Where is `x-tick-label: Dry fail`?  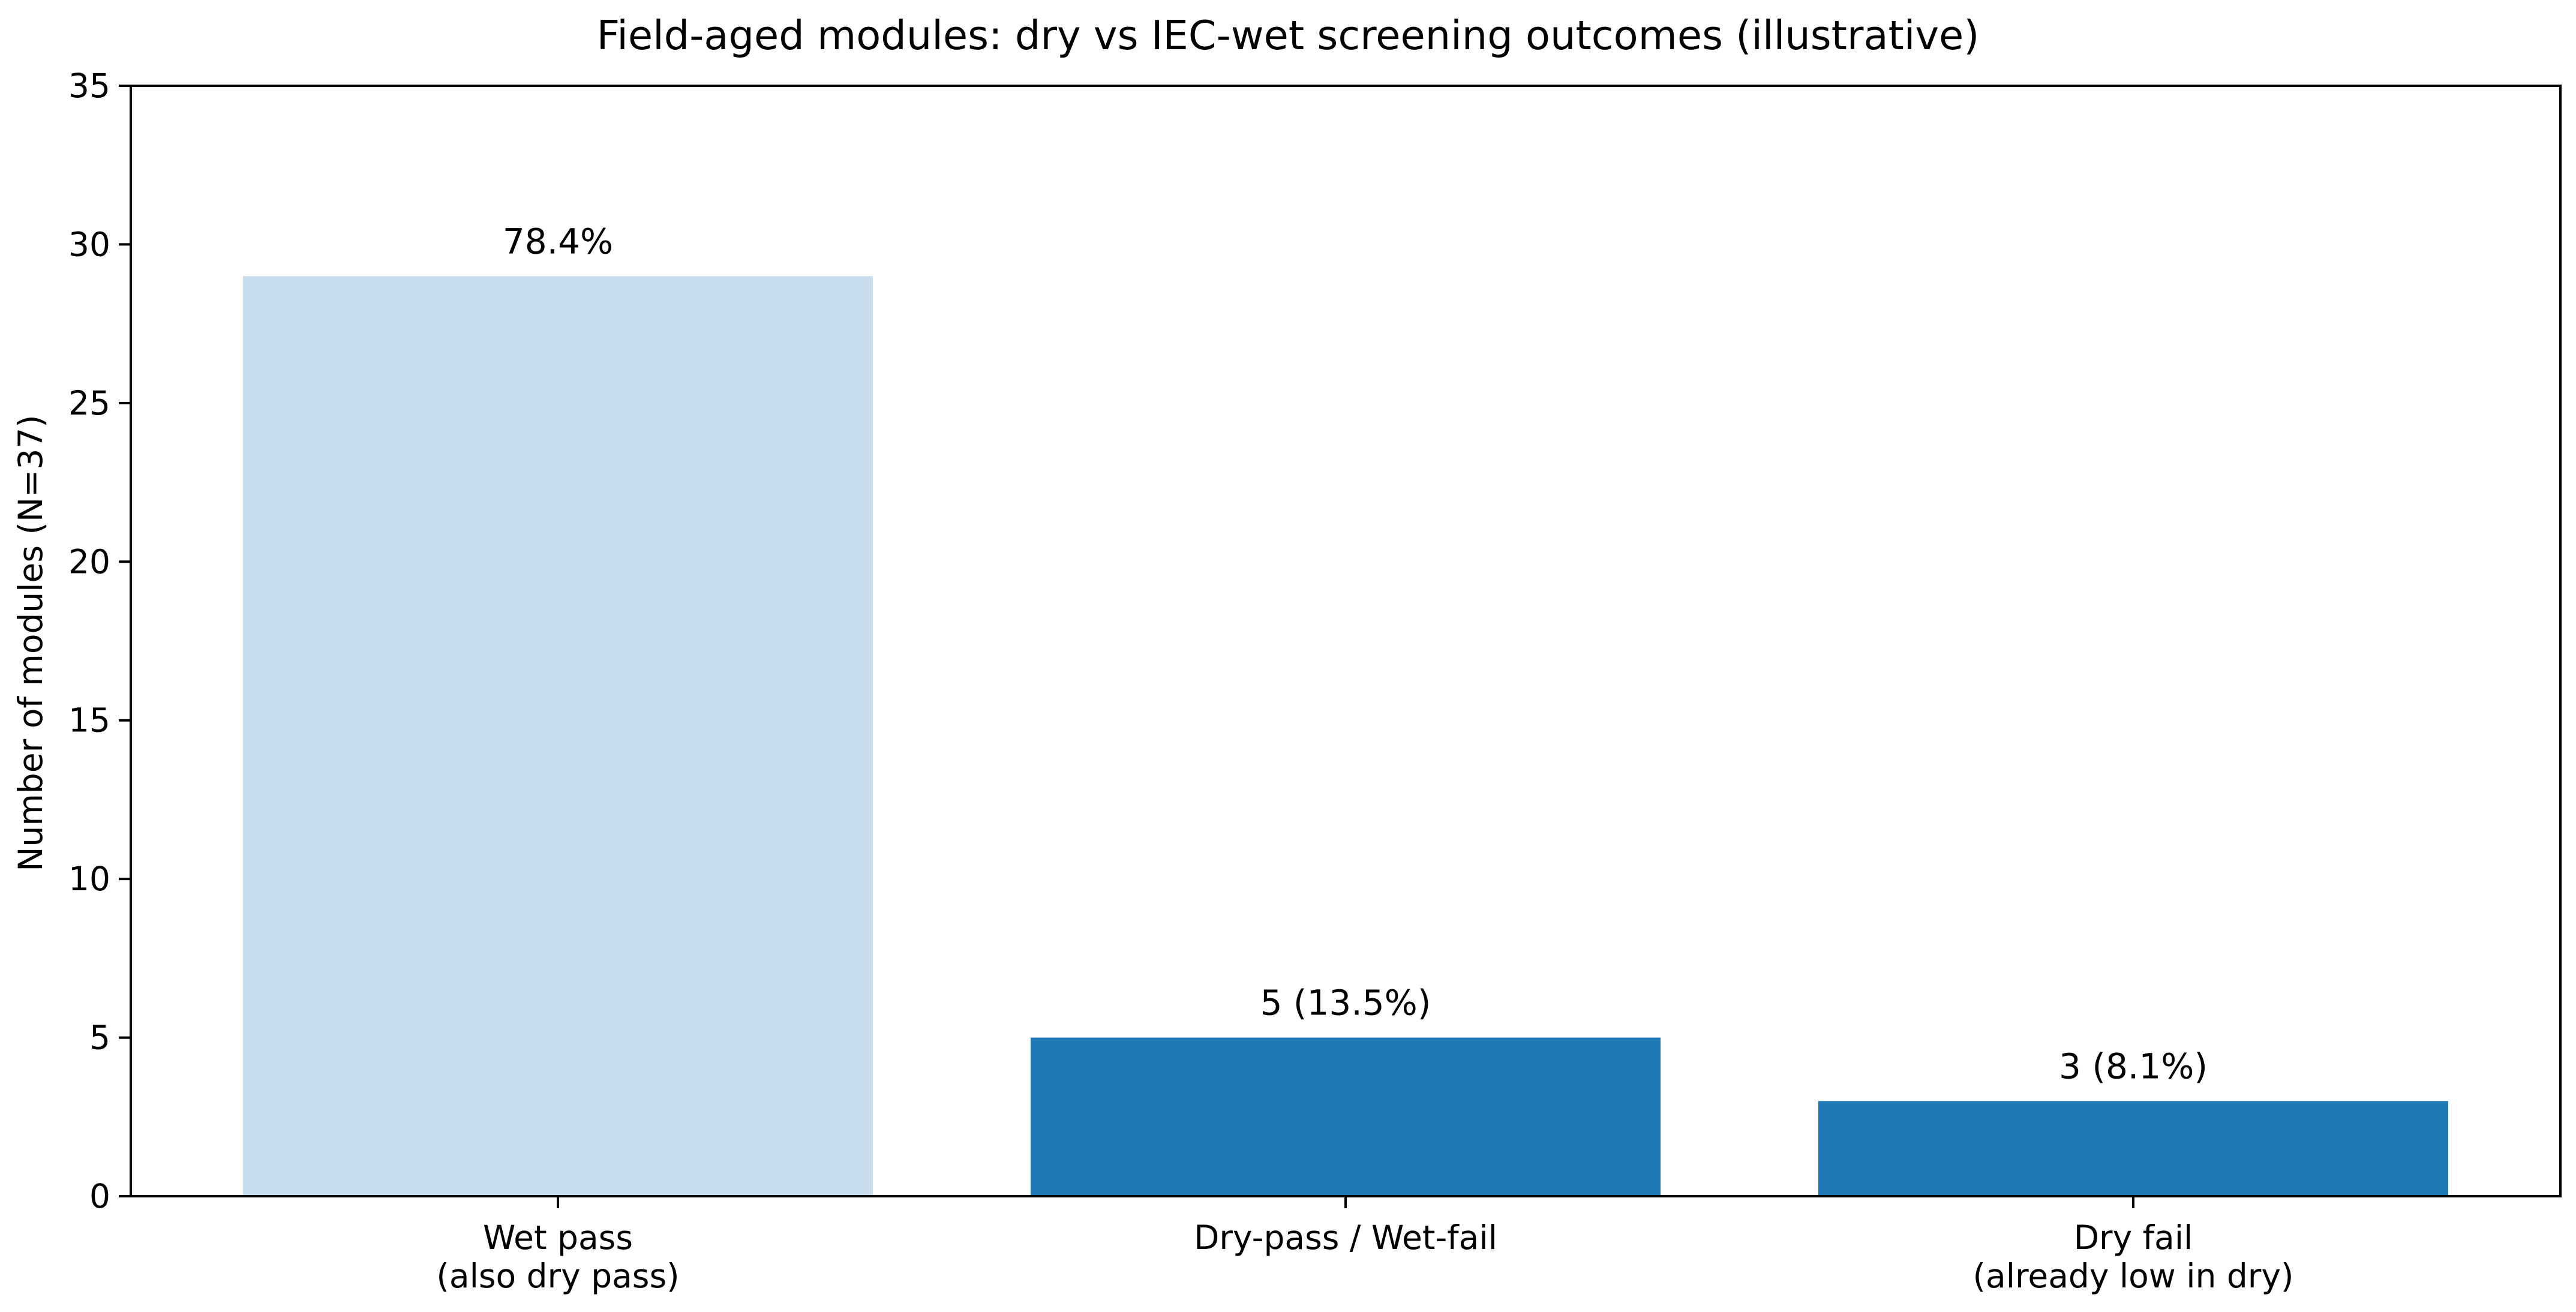 x-tick-label: Dry fail is located at coordinates (2133, 1237).